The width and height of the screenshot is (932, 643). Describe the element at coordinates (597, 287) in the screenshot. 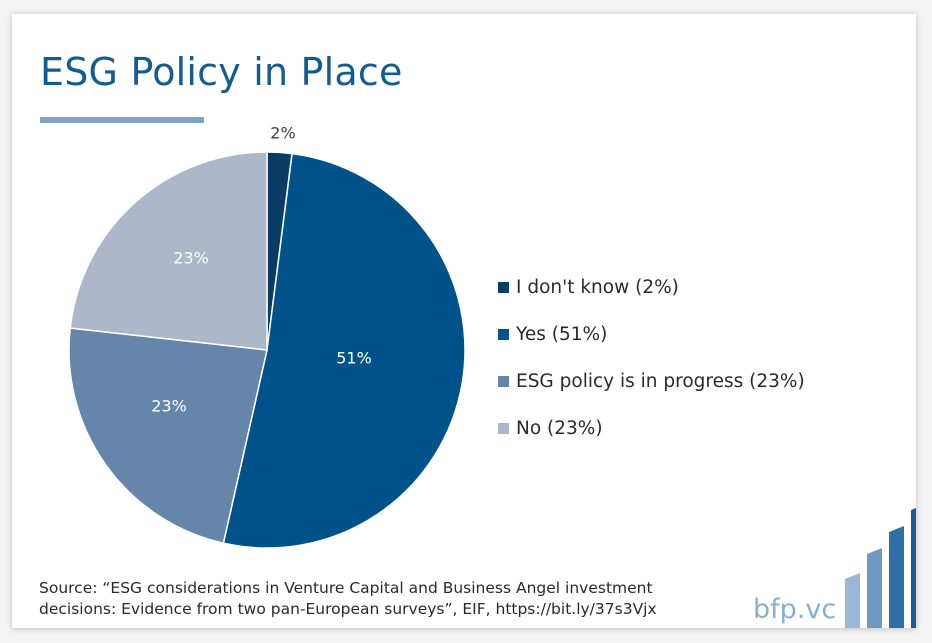

I see `legend-label-0: I don't know (2%)` at that location.